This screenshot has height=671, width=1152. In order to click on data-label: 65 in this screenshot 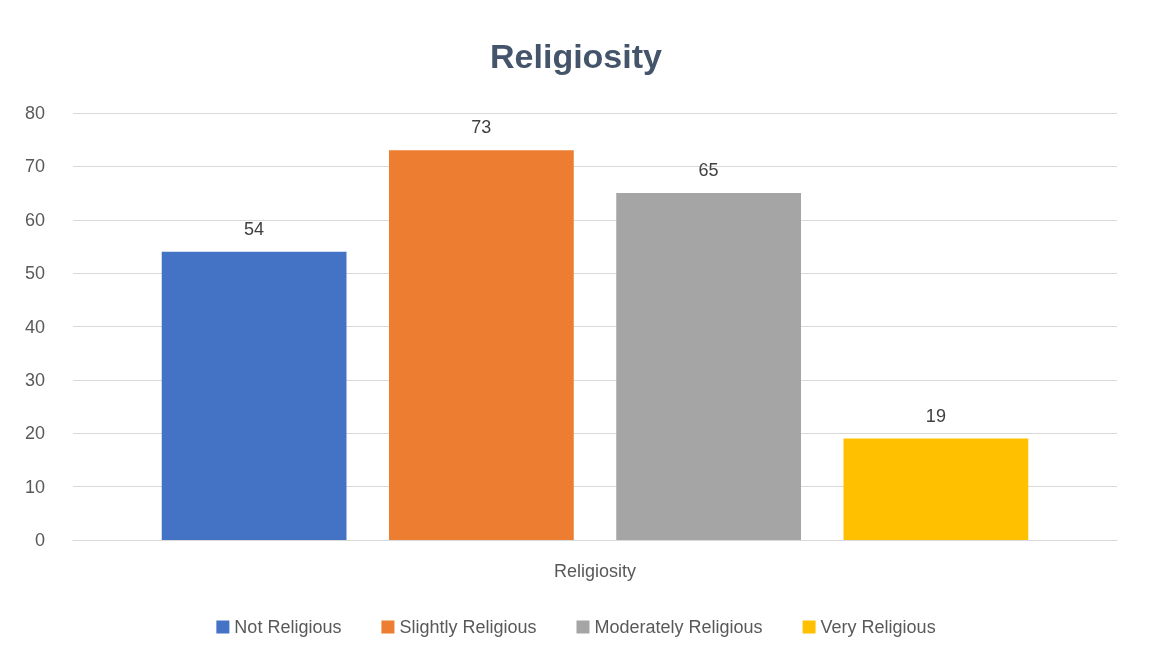, I will do `click(708, 170)`.